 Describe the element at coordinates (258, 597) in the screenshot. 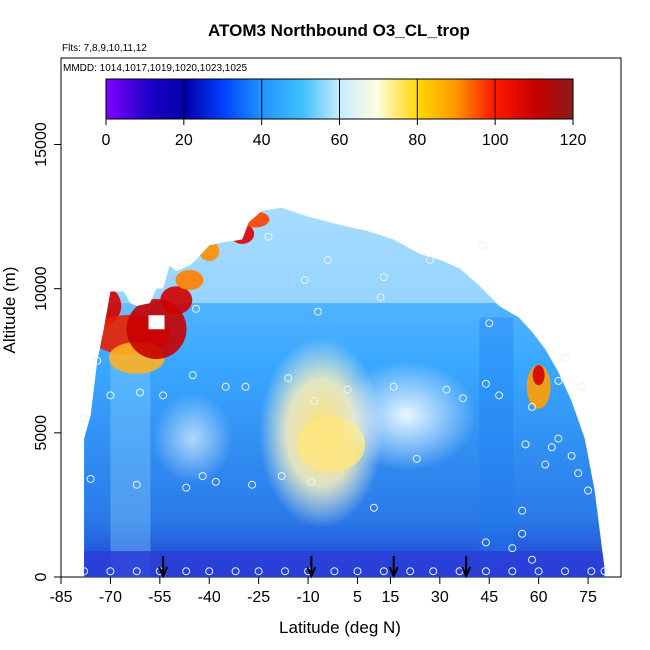

I see `x-tick-label: -25` at that location.